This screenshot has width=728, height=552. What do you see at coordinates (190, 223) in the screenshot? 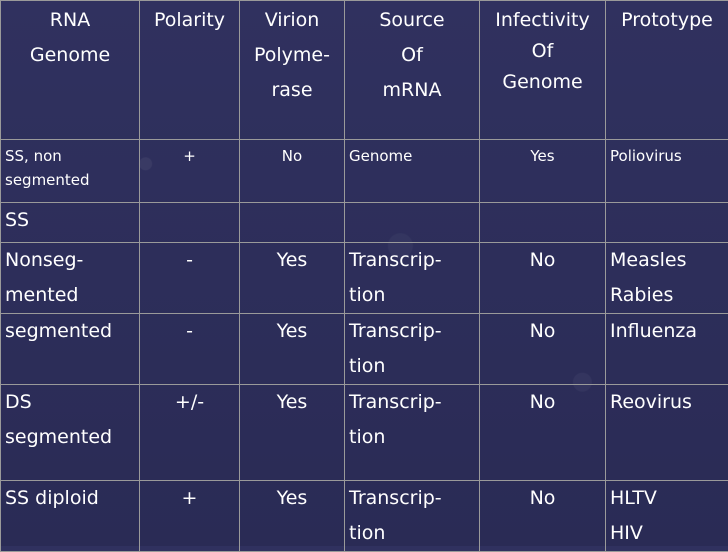
I see `cell-polarity` at bounding box center [190, 223].